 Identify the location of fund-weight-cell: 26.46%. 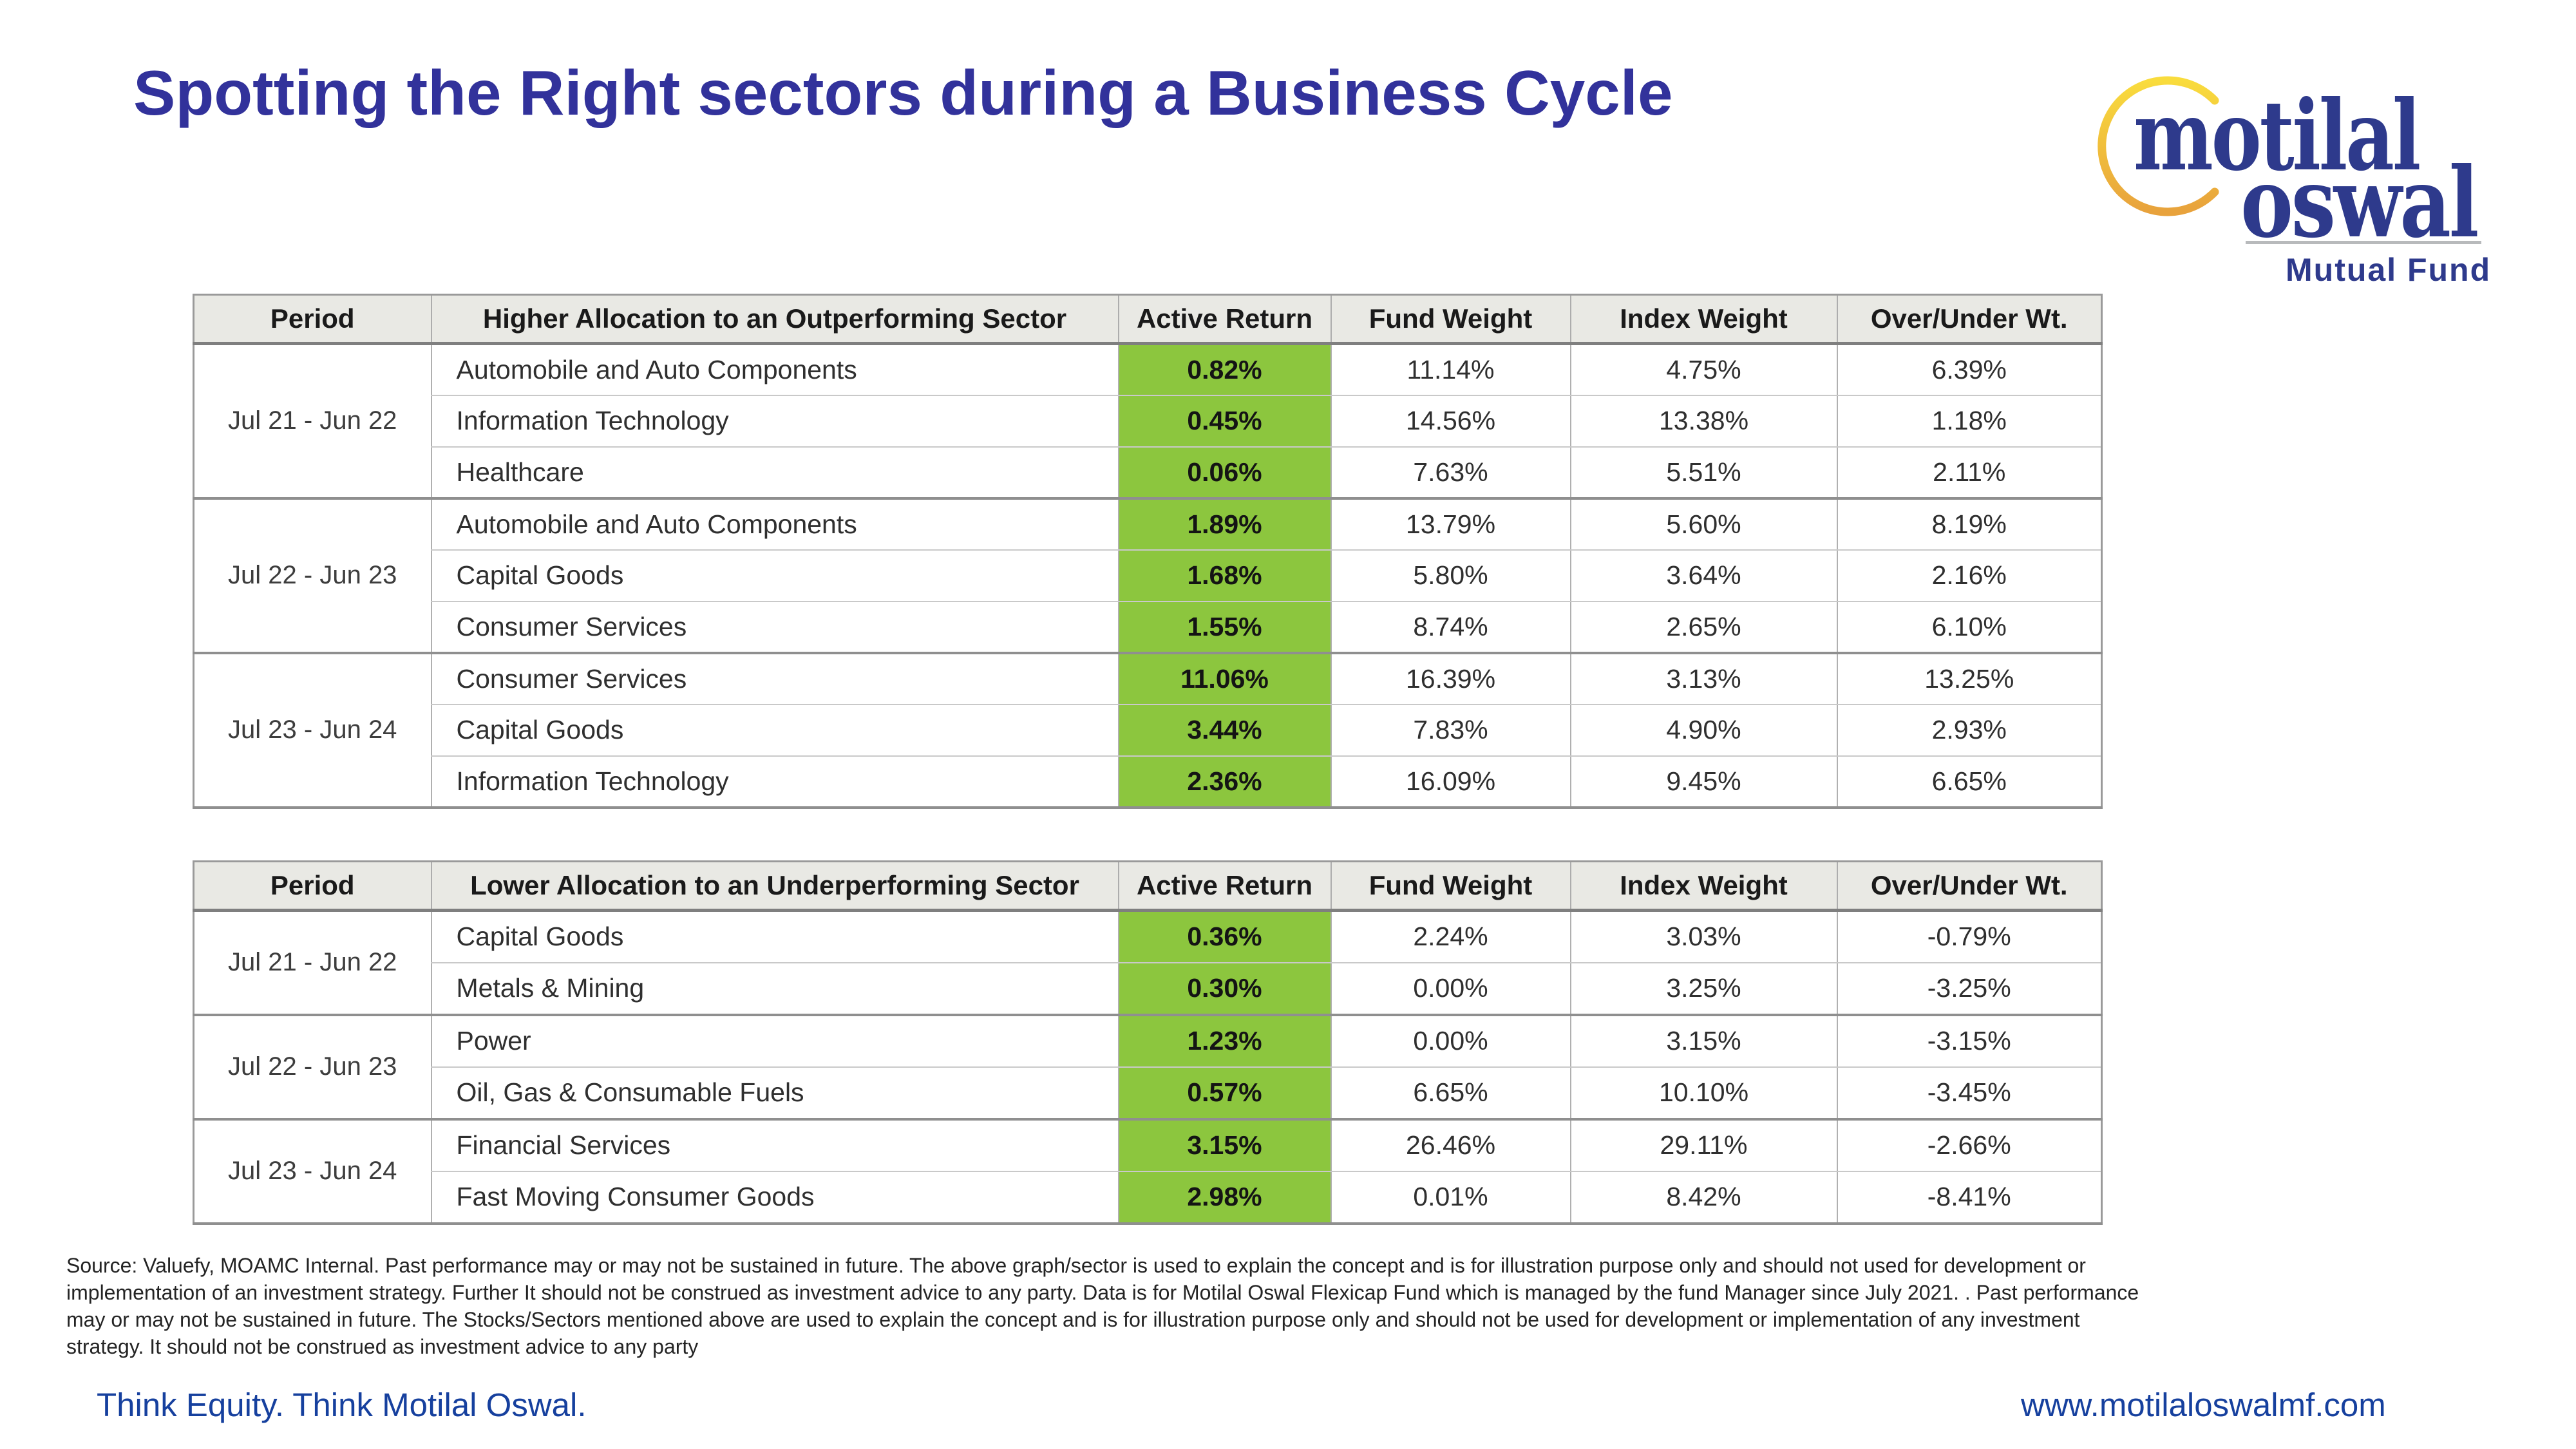
(1450, 1145).